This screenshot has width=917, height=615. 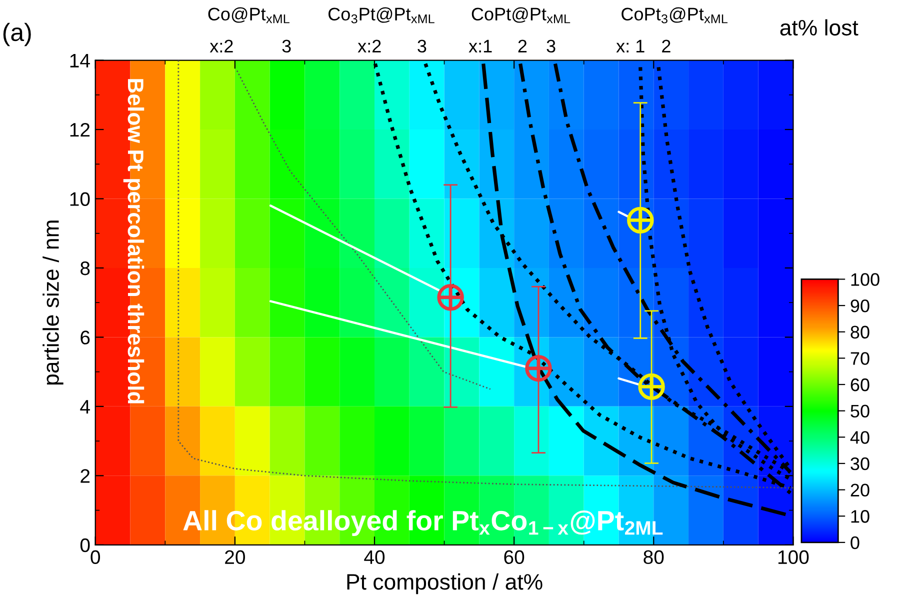 What do you see at coordinates (860, 411) in the screenshot?
I see `color-bar-label: 50` at bounding box center [860, 411].